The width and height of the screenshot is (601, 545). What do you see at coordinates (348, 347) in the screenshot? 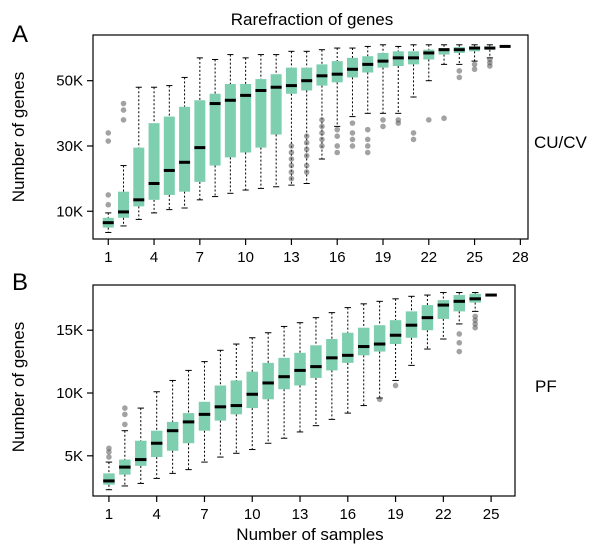
I see `panel-b-box-16-iqr` at bounding box center [348, 347].